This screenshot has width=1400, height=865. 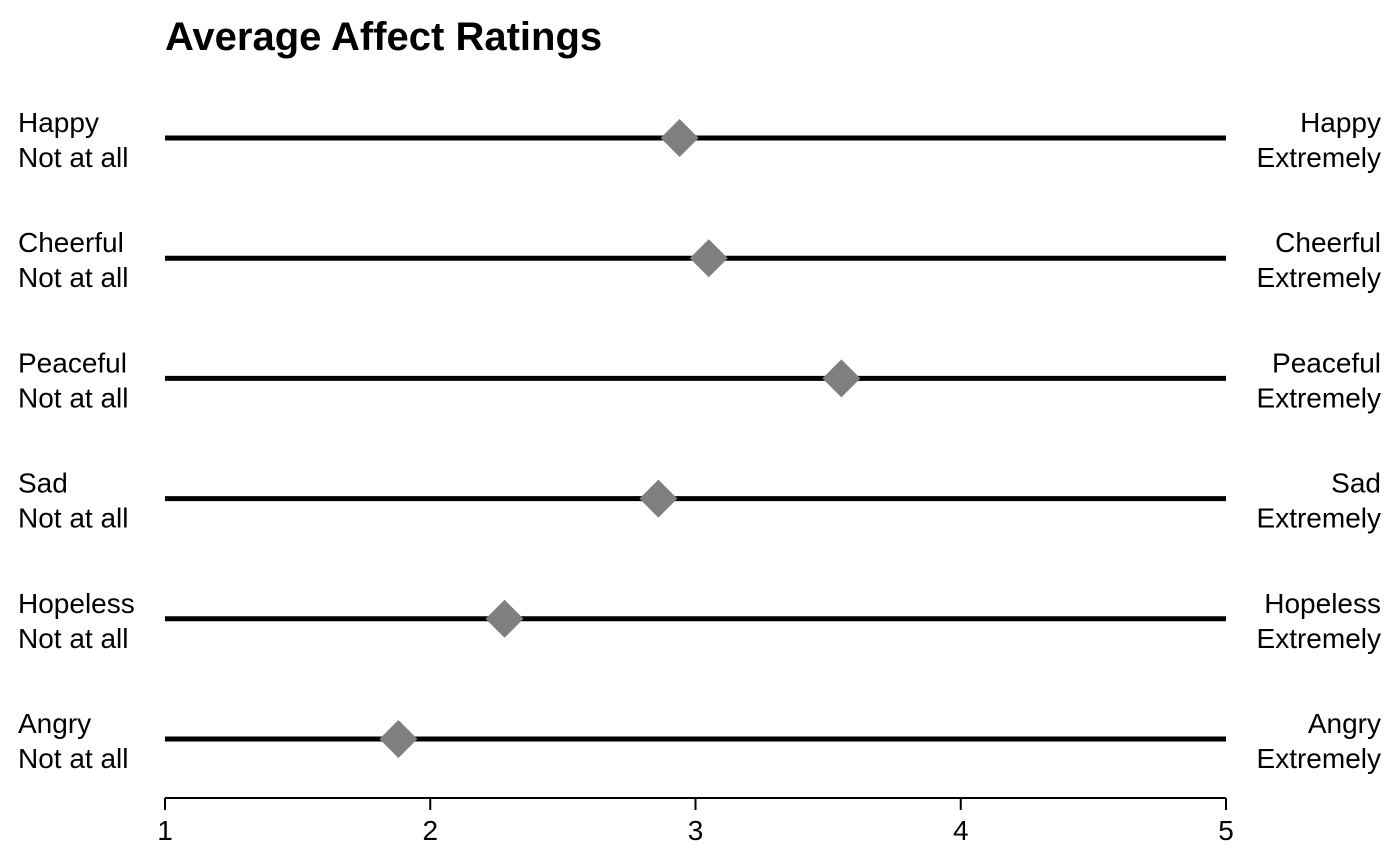 What do you see at coordinates (1326, 362) in the screenshot?
I see `right-item-label: Peaceful` at bounding box center [1326, 362].